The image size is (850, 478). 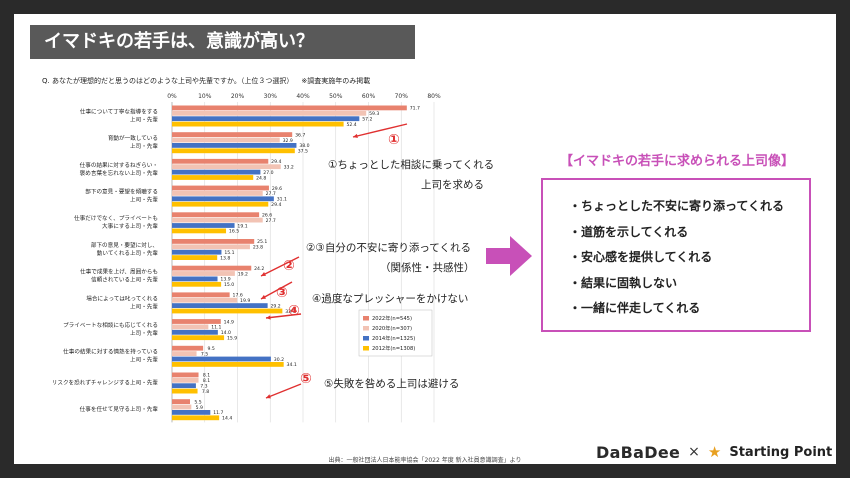 What do you see at coordinates (781, 452) in the screenshot?
I see `starting-point-logo: Starting Point` at bounding box center [781, 452].